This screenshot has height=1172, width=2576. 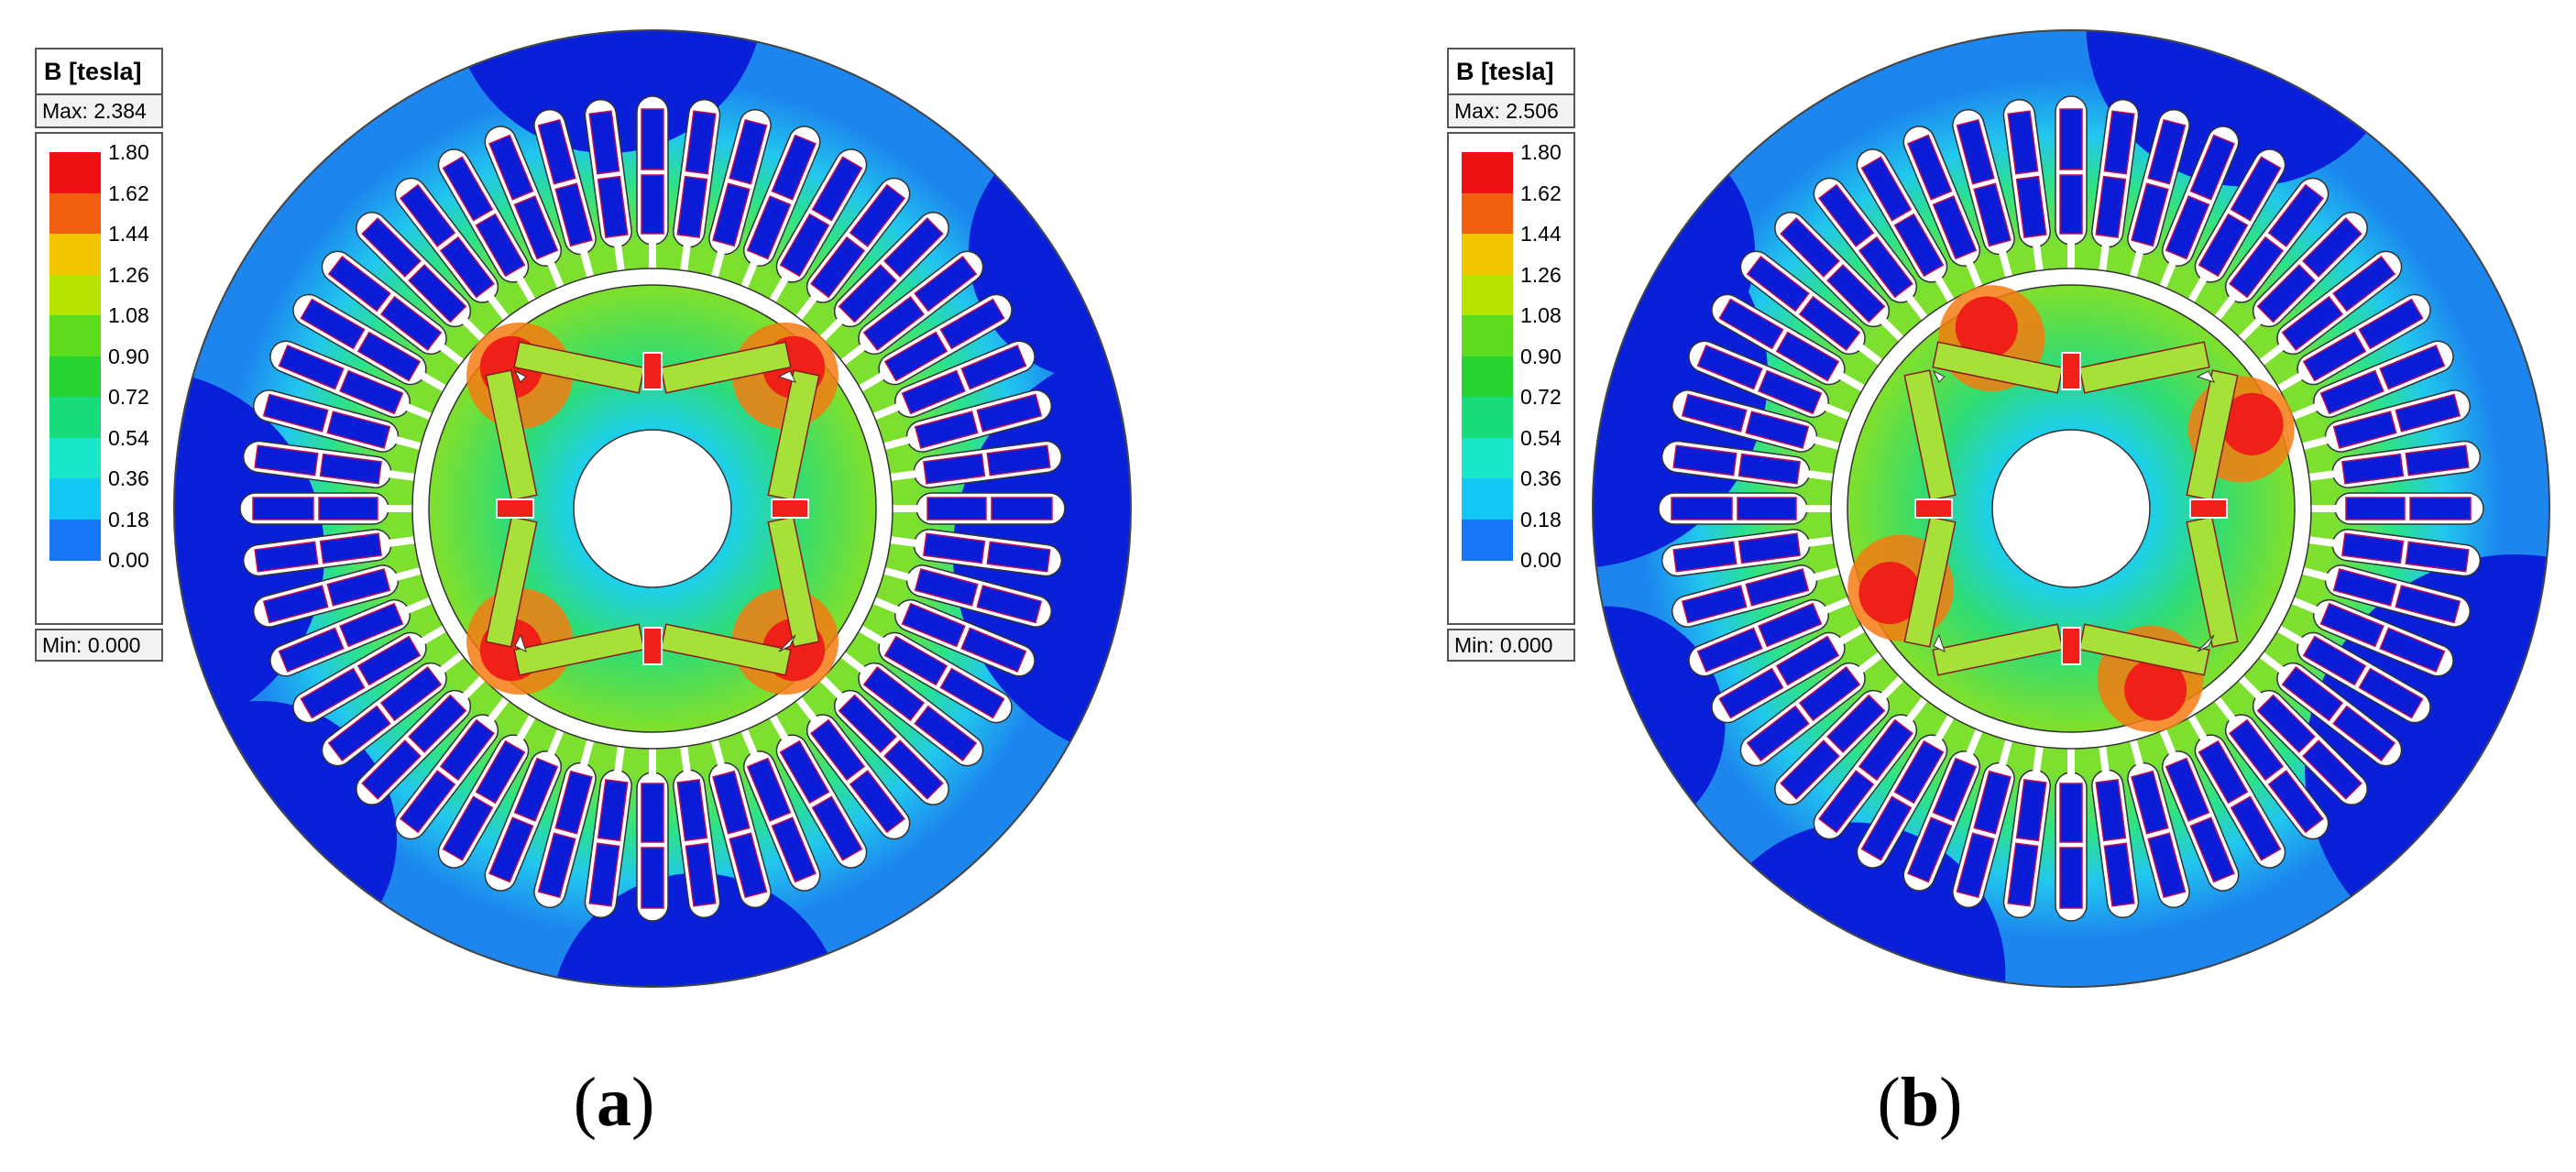 I want to click on saturation-region, so click(x=1987, y=327).